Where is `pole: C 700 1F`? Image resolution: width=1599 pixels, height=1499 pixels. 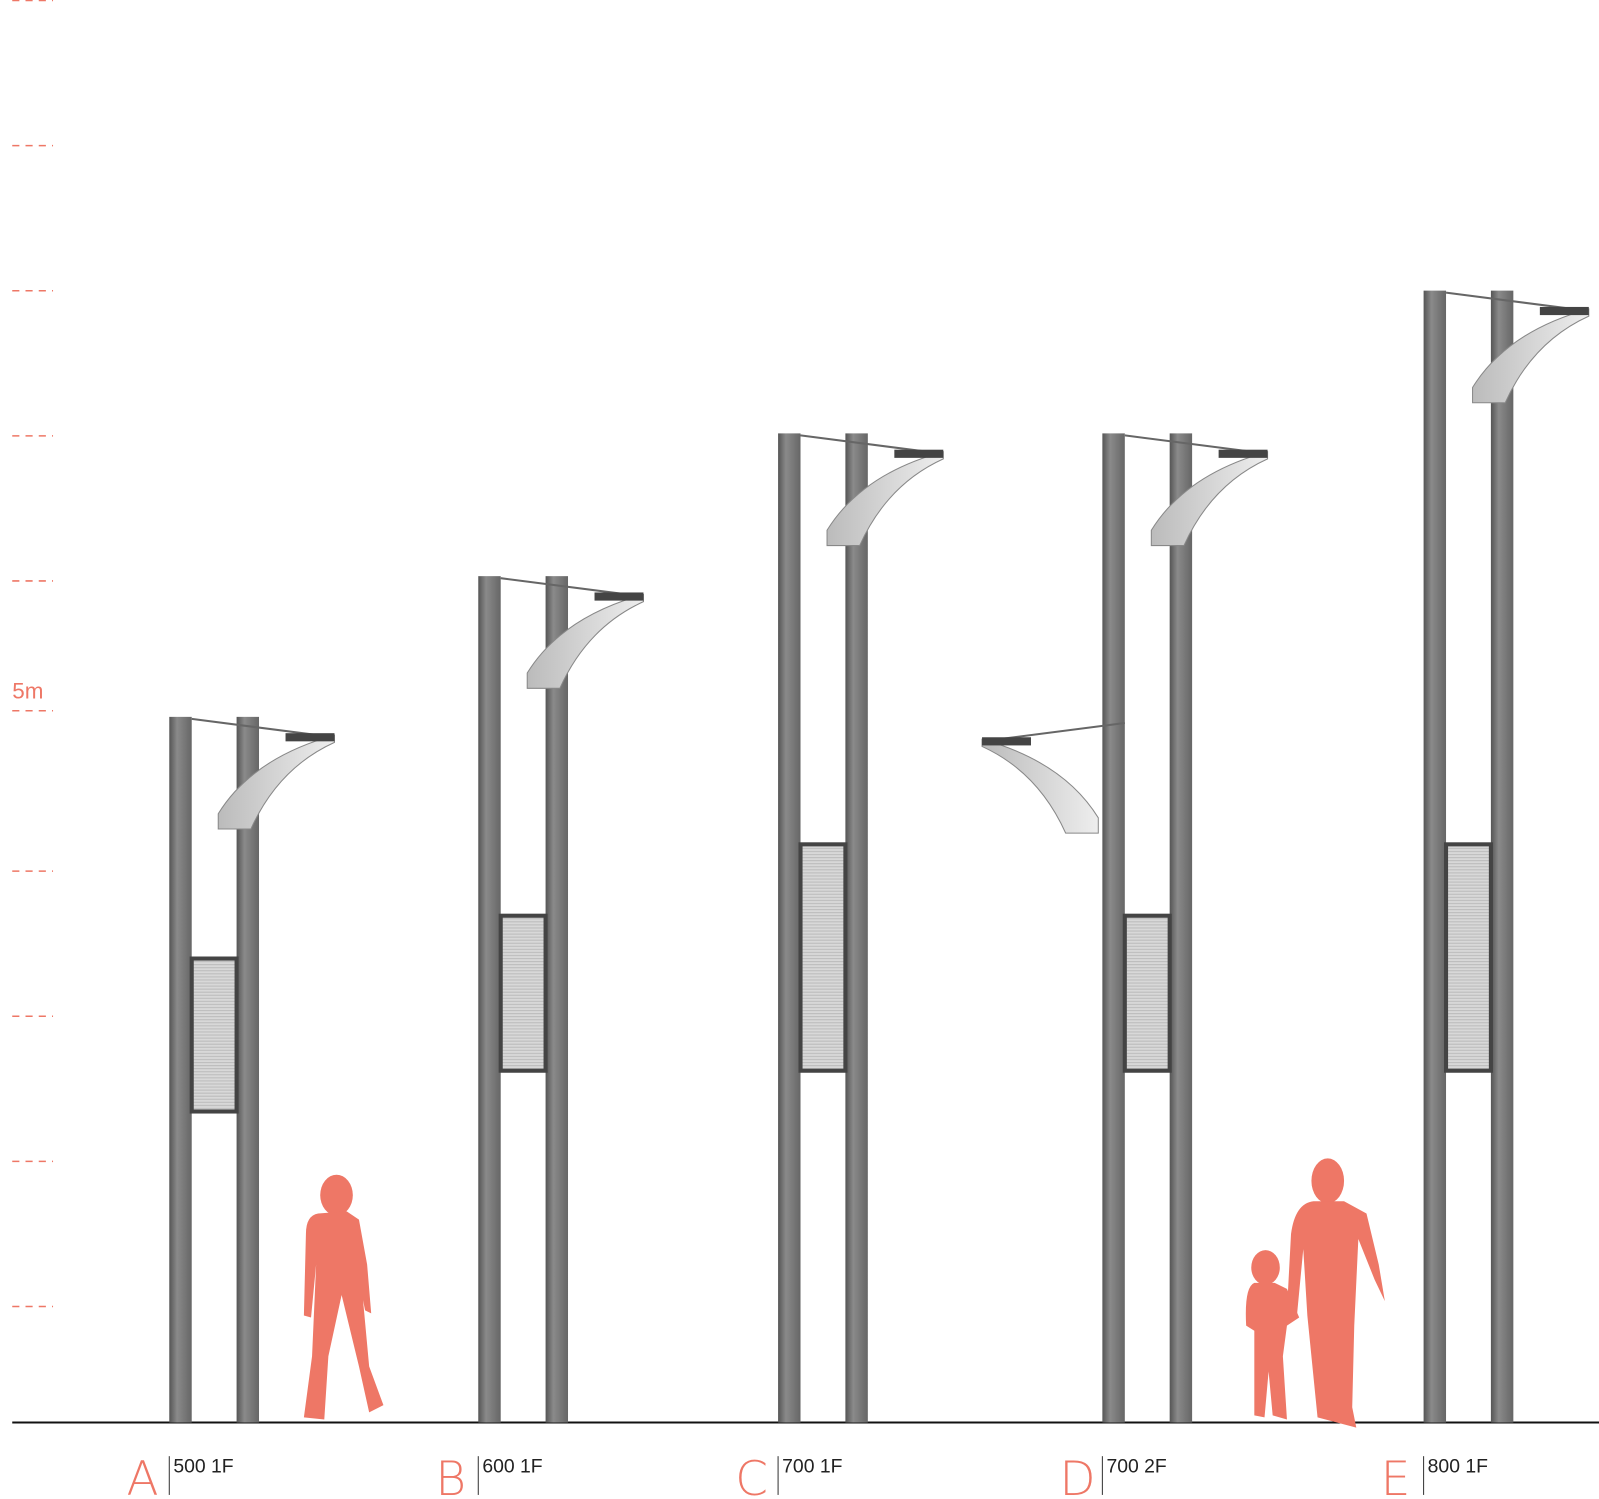 pole: C 700 1F is located at coordinates (839, 966).